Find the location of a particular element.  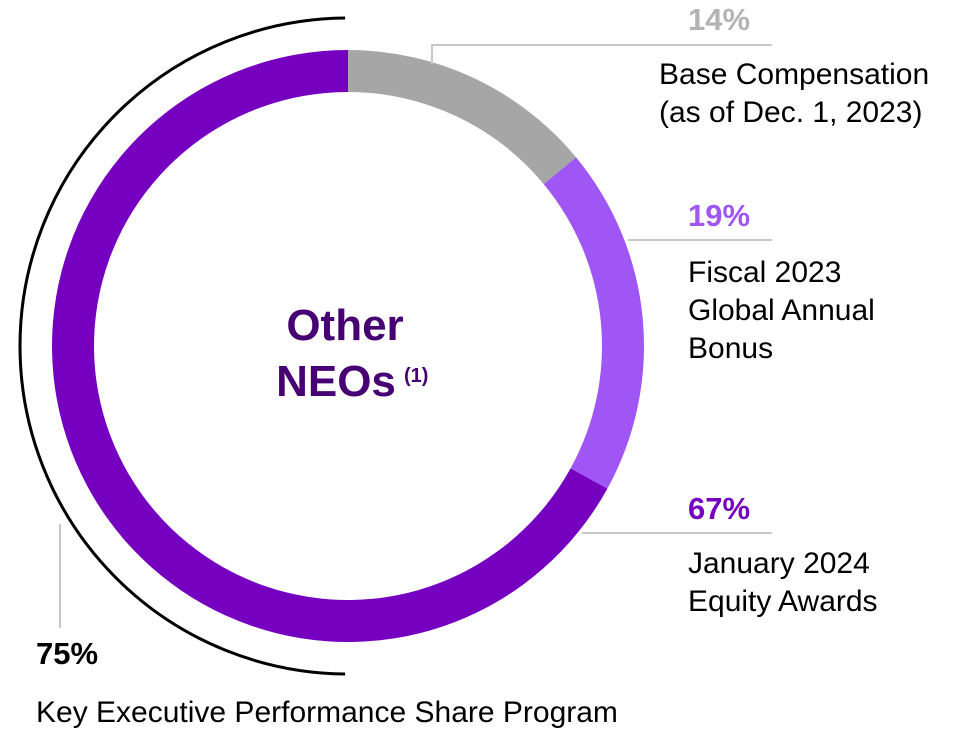

slice-base is located at coordinates (462, 117).